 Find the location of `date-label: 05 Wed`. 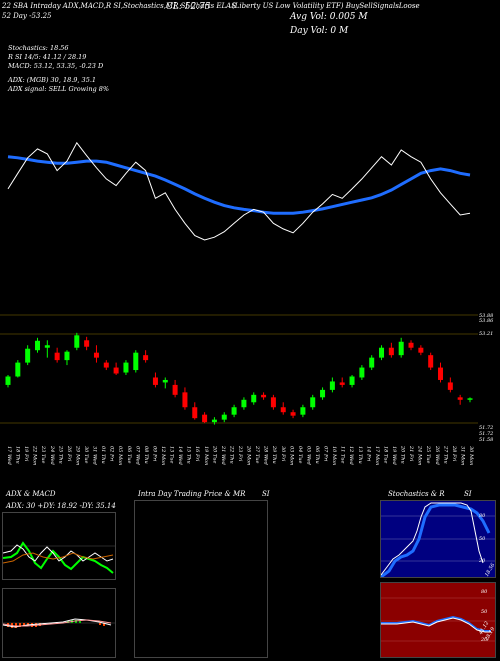

date-label: 05 Wed is located at coordinates (308, 455).